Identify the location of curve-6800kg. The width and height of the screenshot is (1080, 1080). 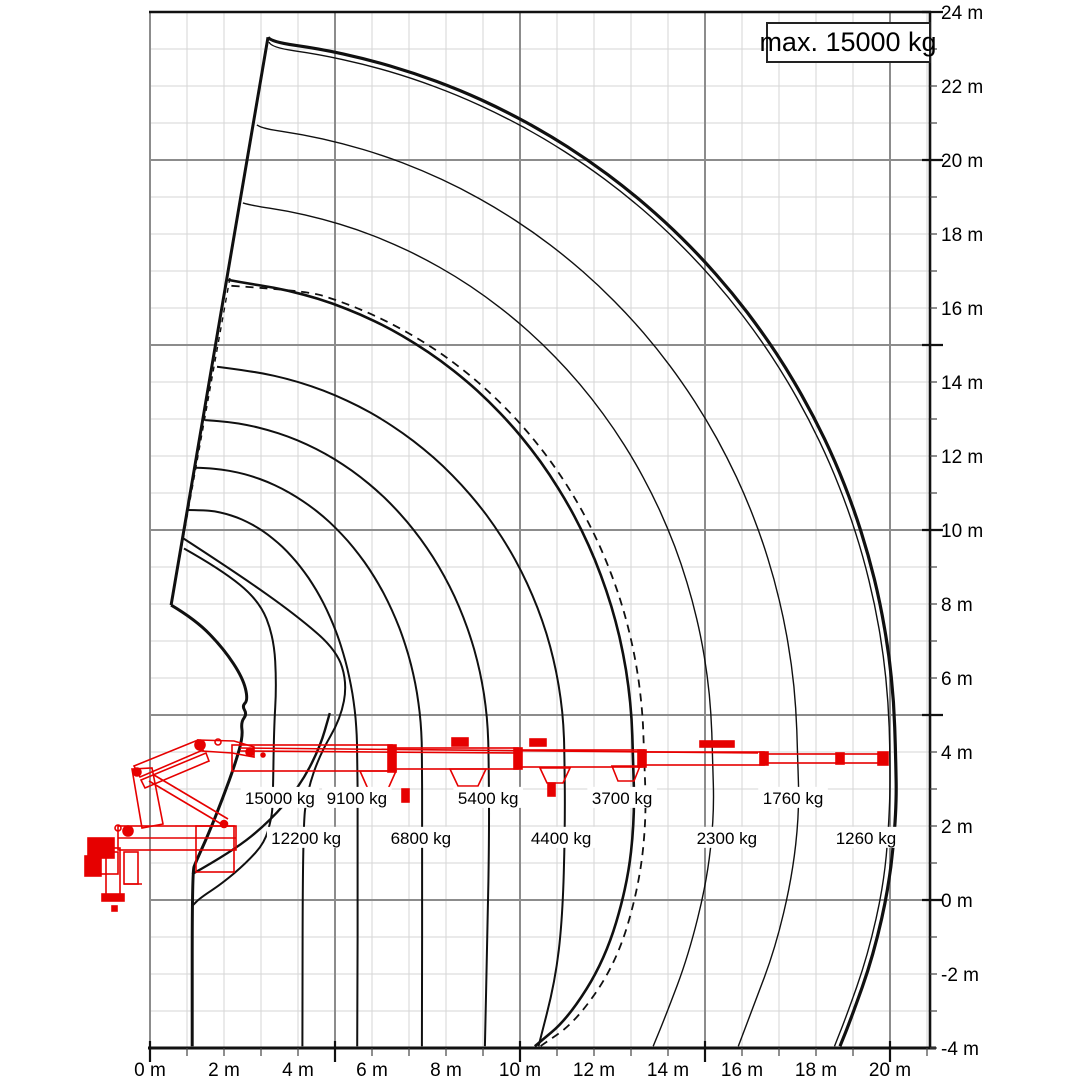
(309, 756).